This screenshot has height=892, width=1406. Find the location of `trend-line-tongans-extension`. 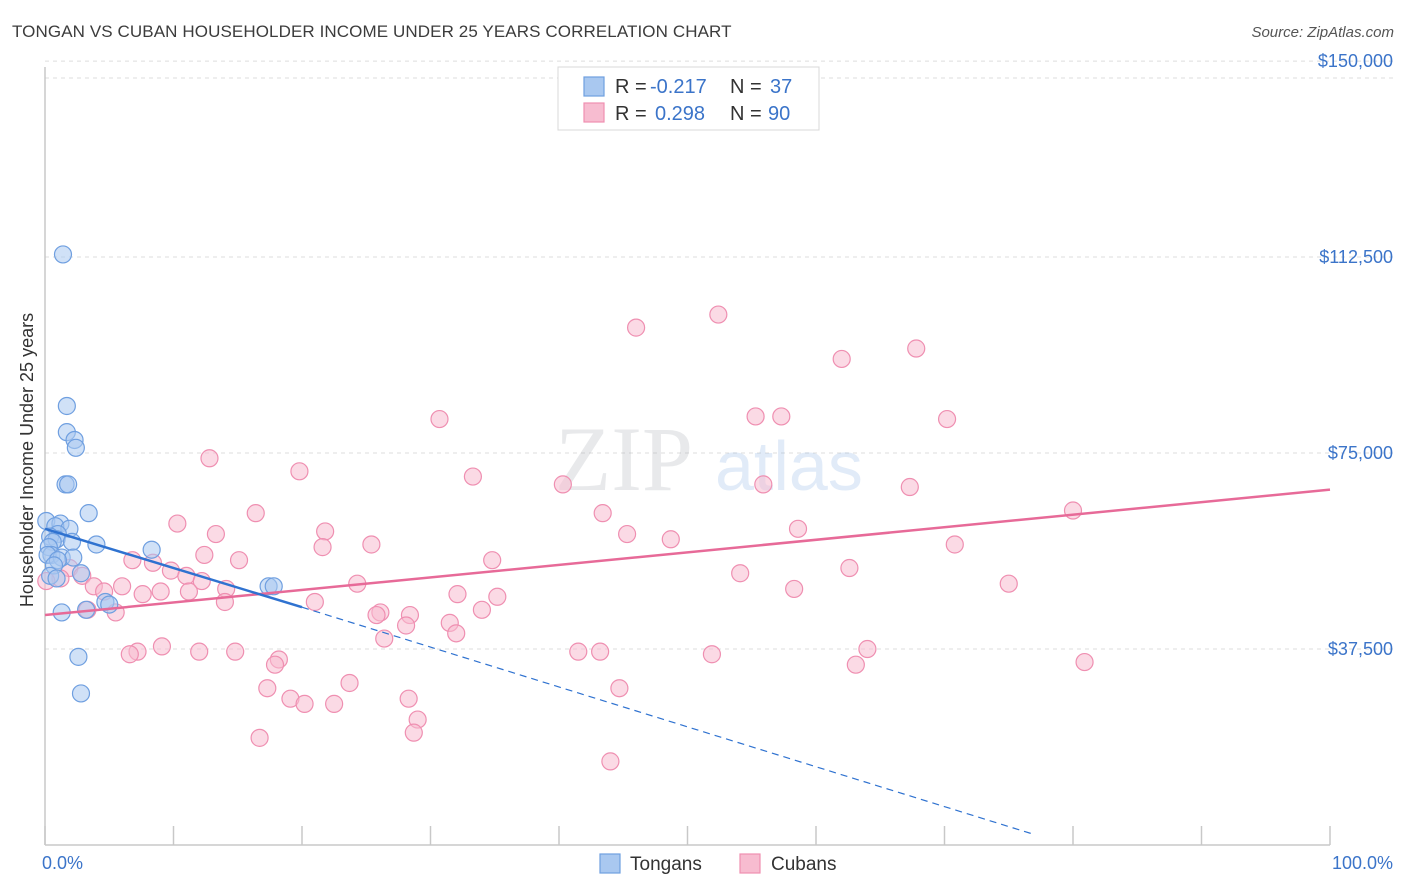

trend-line-tongans-extension is located at coordinates (668, 721).